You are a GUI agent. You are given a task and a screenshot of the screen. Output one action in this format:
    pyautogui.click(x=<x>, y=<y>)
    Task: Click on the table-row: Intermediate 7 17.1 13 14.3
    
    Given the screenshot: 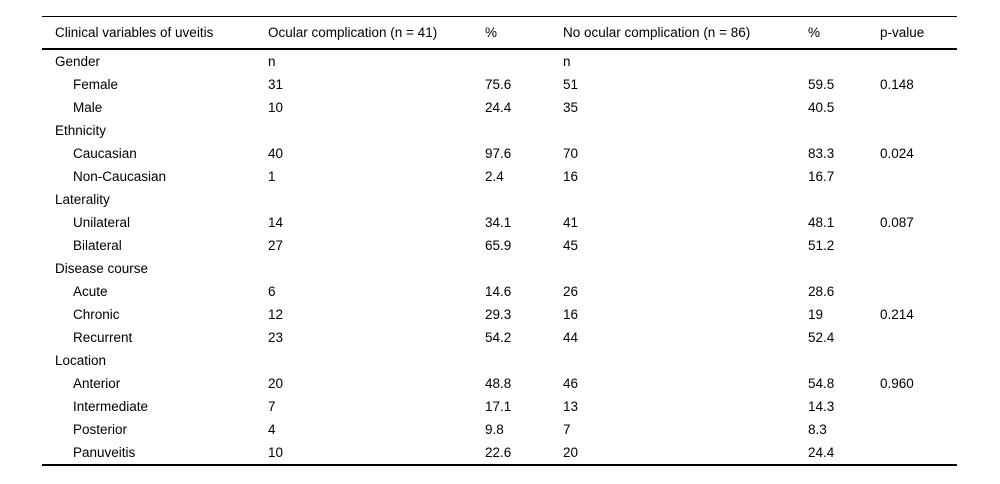 What is the action you would take?
    pyautogui.click(x=499, y=406)
    